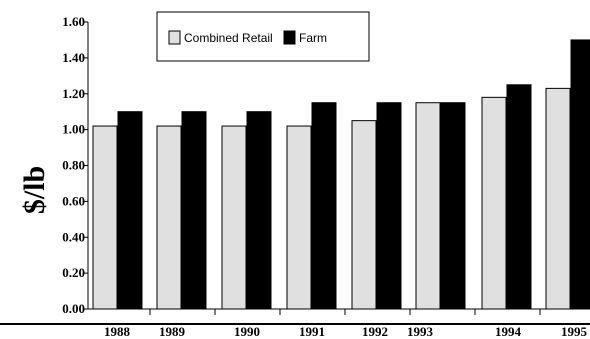 This screenshot has height=339, width=590. Describe the element at coordinates (194, 210) in the screenshot. I see `bar-farm-1989` at that location.